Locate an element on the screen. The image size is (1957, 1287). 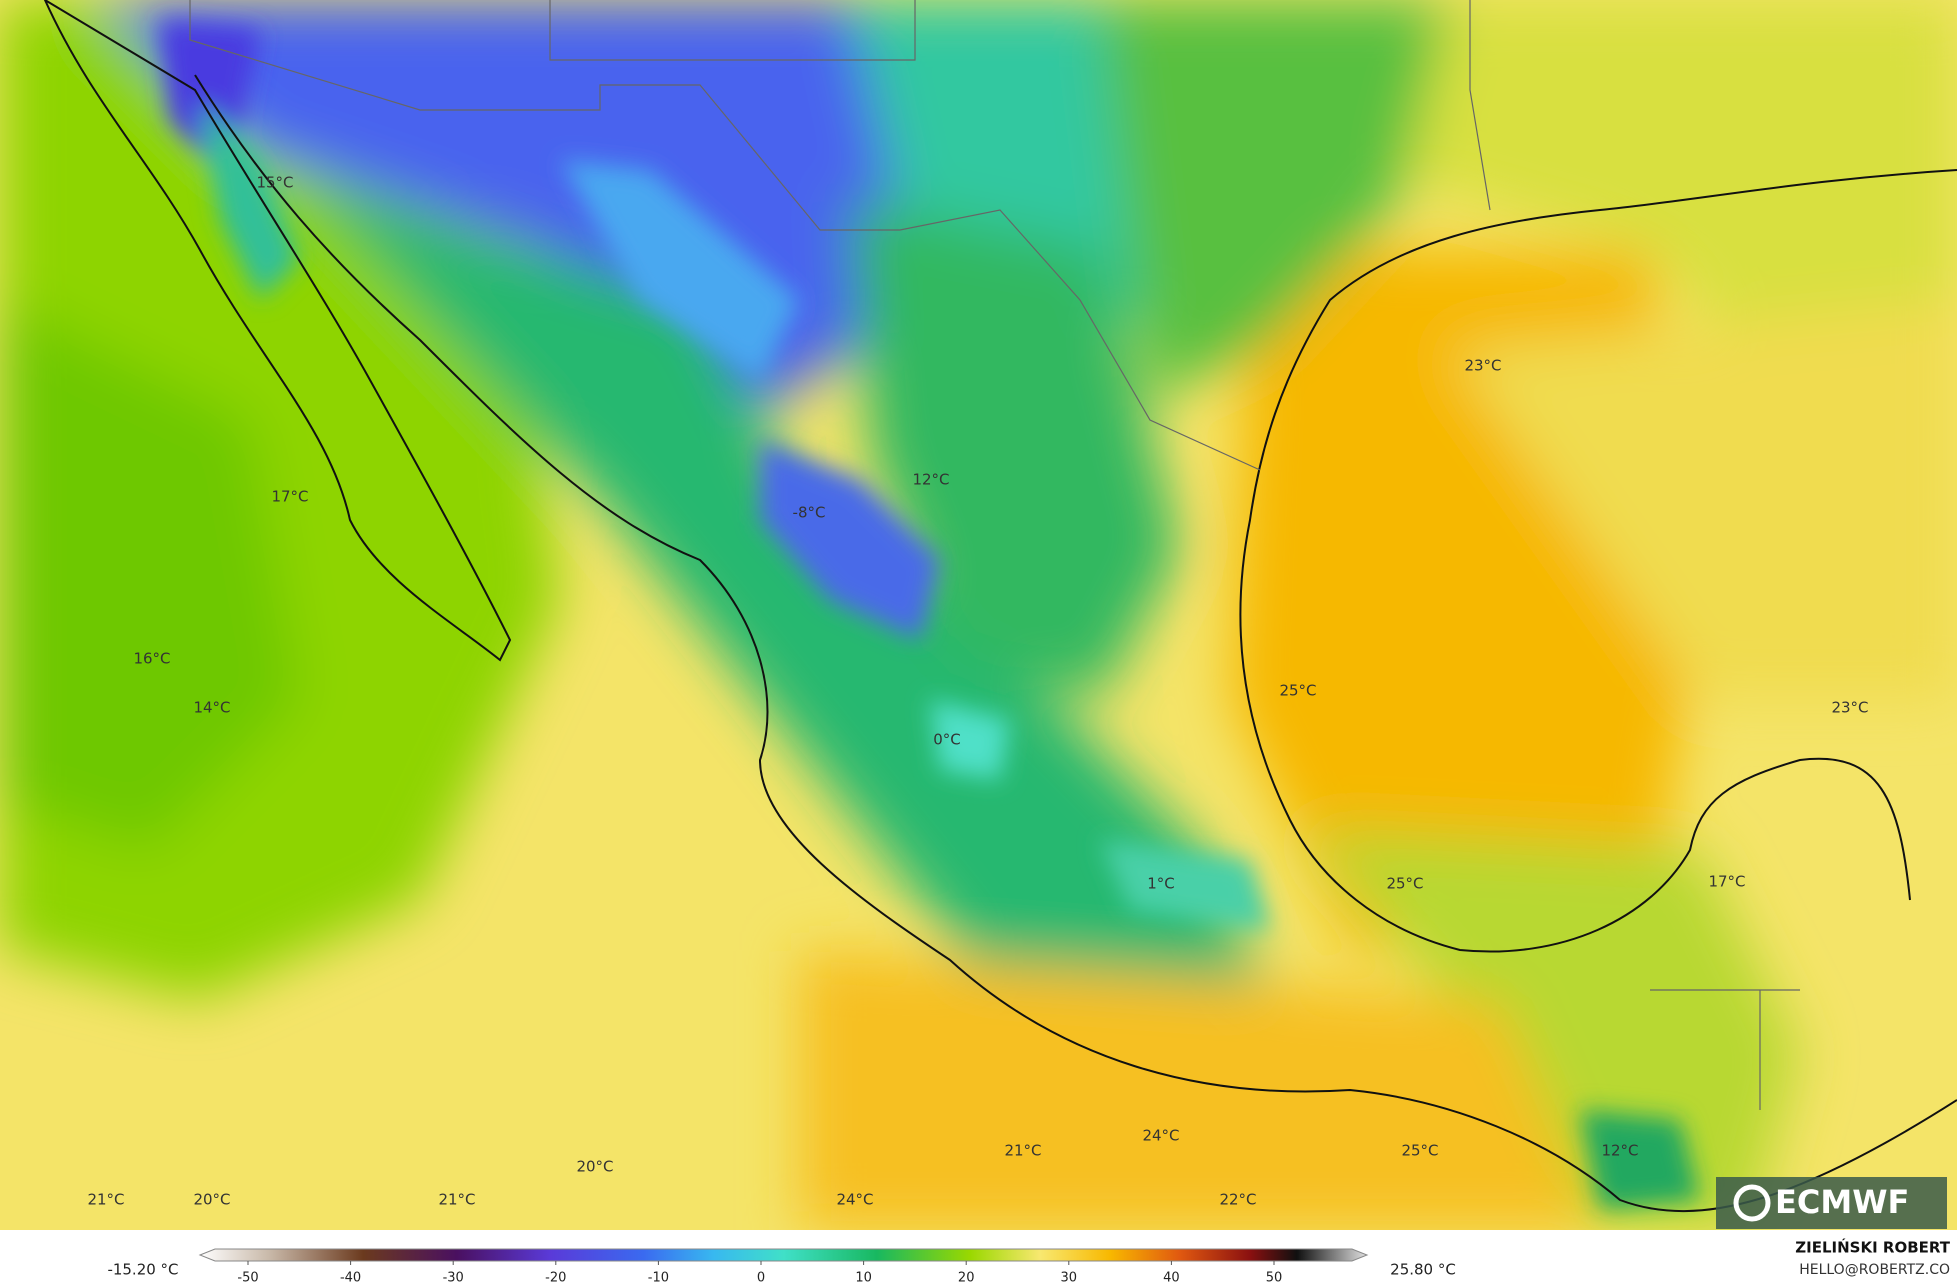
logo-icon is located at coordinates (1752, 1203).